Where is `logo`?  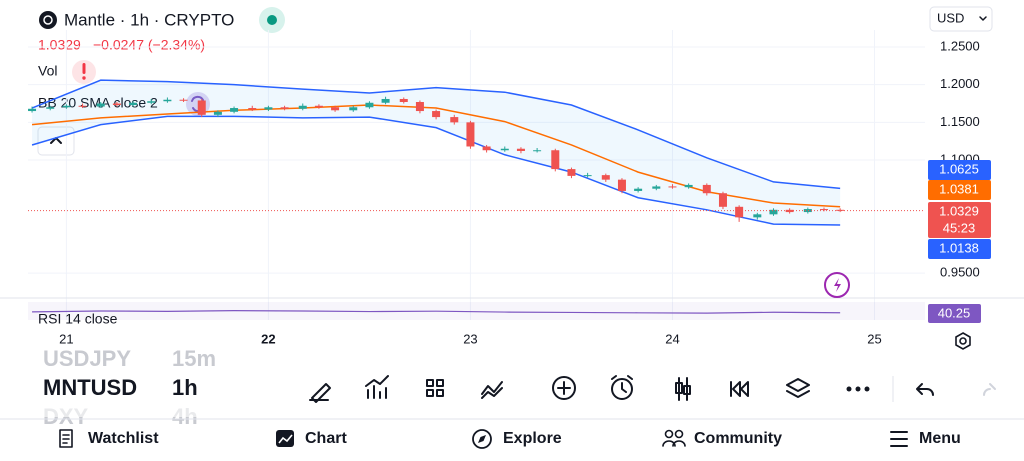 logo is located at coordinates (48, 20).